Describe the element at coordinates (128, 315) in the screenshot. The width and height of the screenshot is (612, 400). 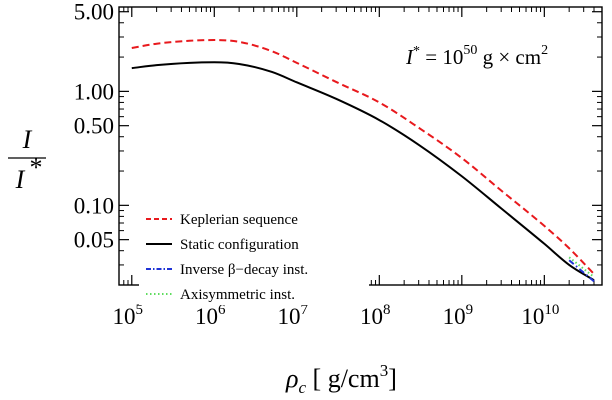
I see `x-tick-label: 10⁵` at that location.